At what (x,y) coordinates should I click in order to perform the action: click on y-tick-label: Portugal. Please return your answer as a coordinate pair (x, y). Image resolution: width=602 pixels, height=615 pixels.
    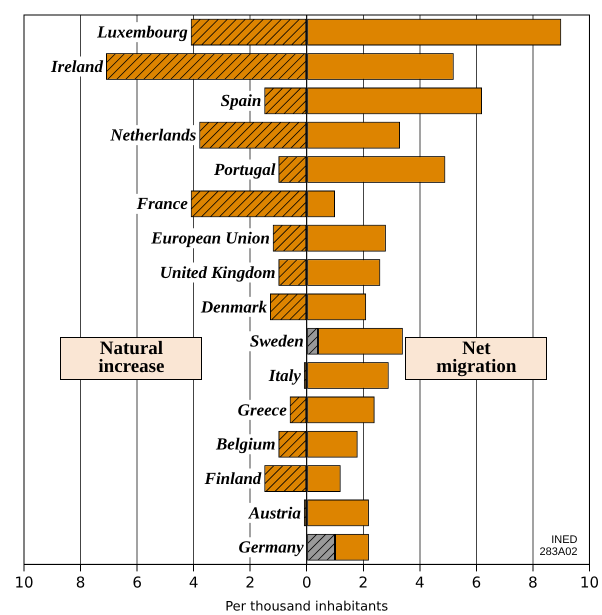
    Looking at the image, I should click on (244, 169).